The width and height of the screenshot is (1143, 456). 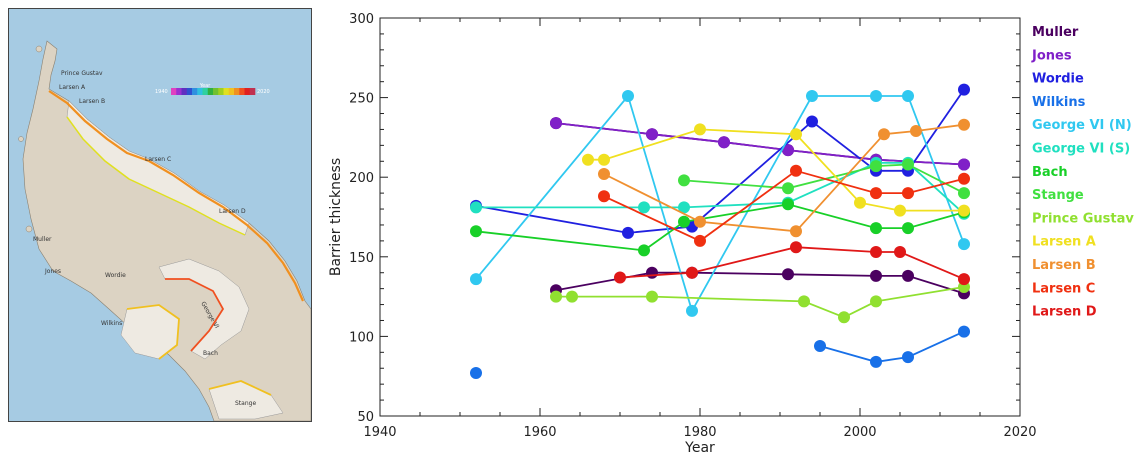 What do you see at coordinates (1058, 79) in the screenshot?
I see `legend-entry: Wordie` at bounding box center [1058, 79].